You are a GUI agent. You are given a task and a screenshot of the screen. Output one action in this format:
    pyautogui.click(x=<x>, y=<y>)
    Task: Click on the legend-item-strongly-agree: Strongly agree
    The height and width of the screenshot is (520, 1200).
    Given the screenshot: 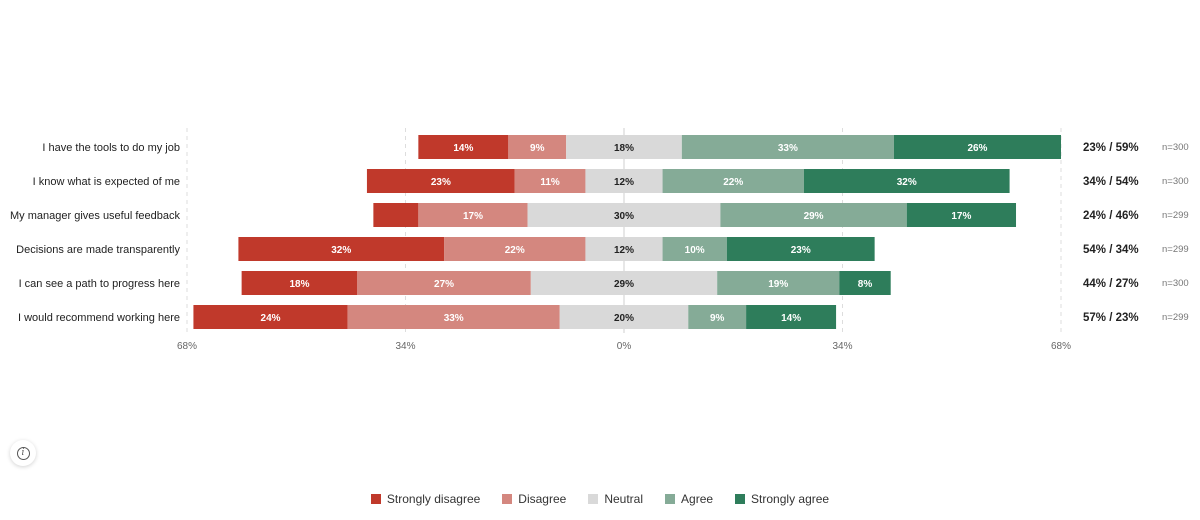 What is the action you would take?
    pyautogui.click(x=782, y=499)
    